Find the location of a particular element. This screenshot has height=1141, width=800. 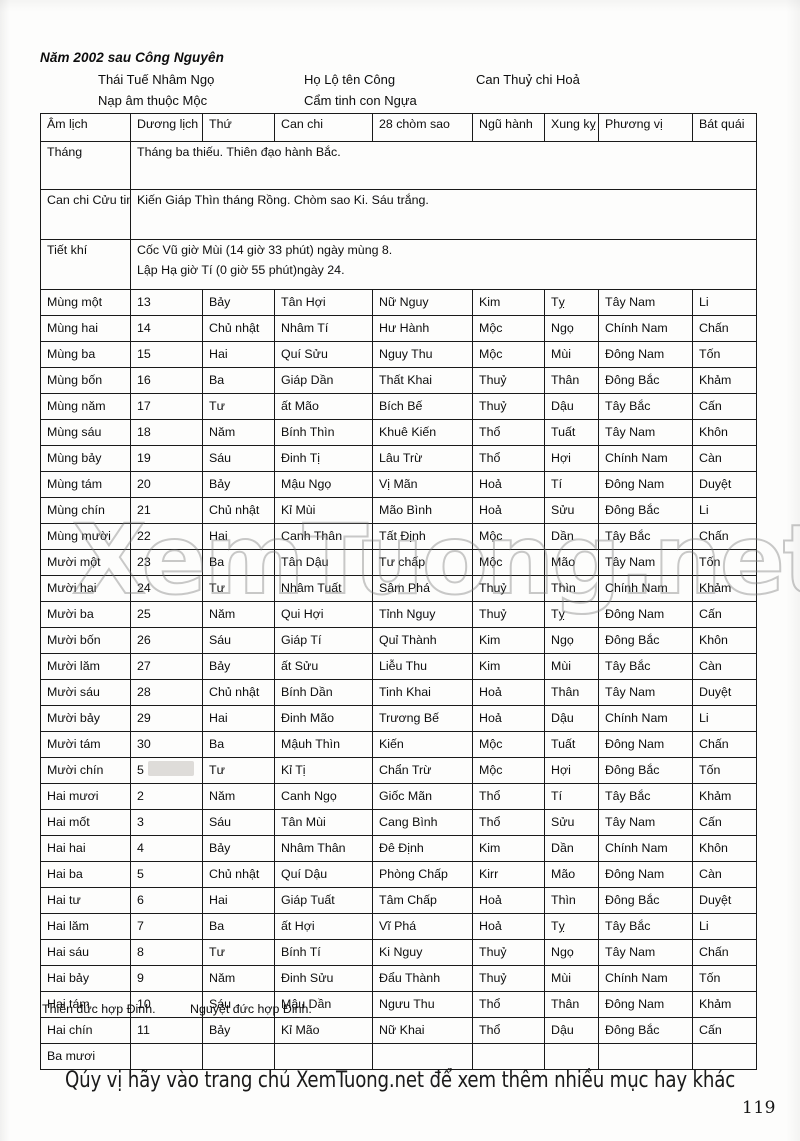

cell-xung-ky: Mùi is located at coordinates (571, 354).